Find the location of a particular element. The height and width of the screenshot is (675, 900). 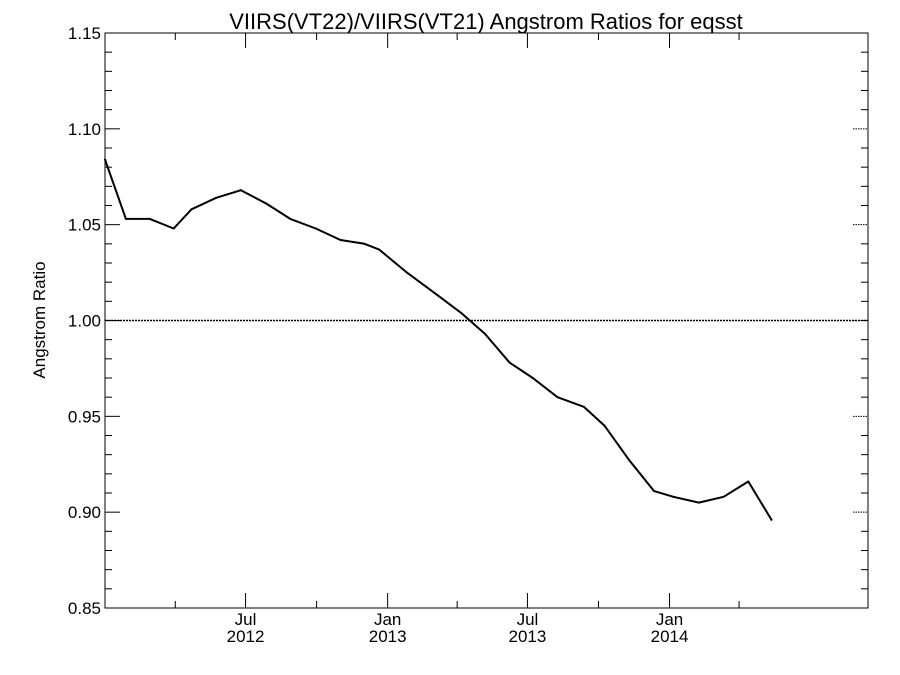

y-tick-label: 0.95 is located at coordinates (84, 416).